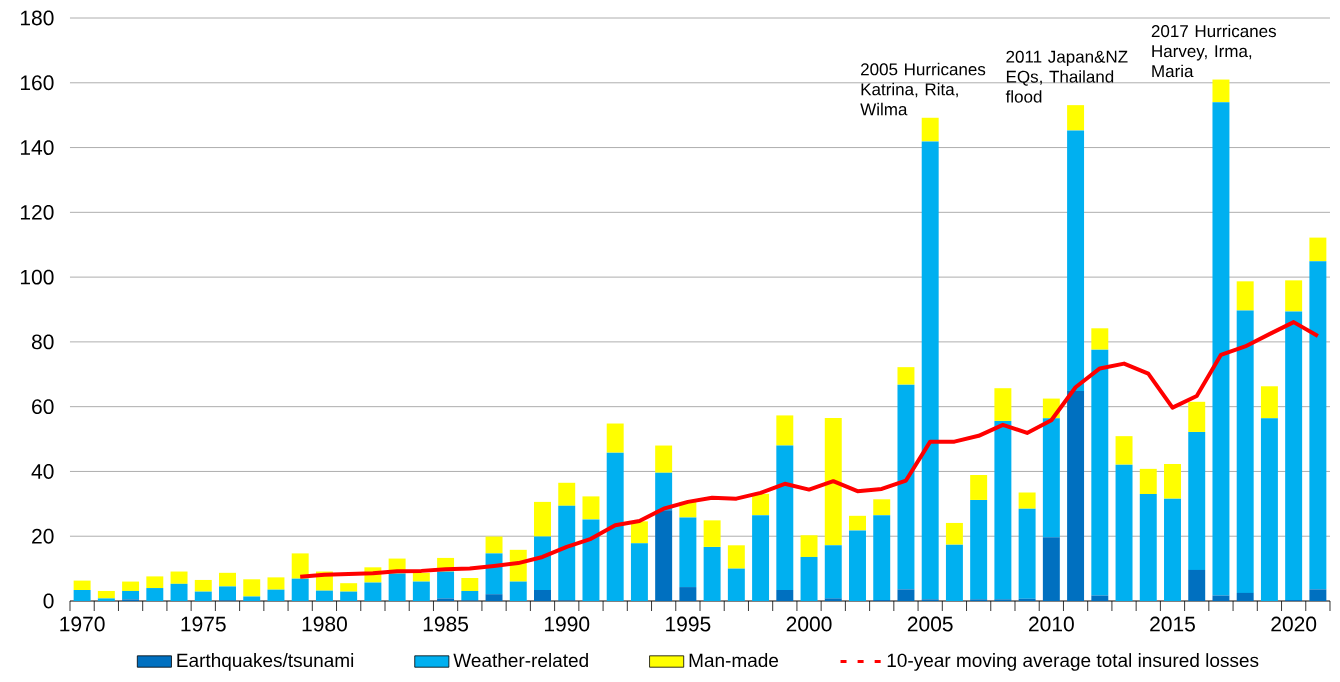 This screenshot has width=1340, height=682. I want to click on y-tick-label: 40, so click(42, 471).